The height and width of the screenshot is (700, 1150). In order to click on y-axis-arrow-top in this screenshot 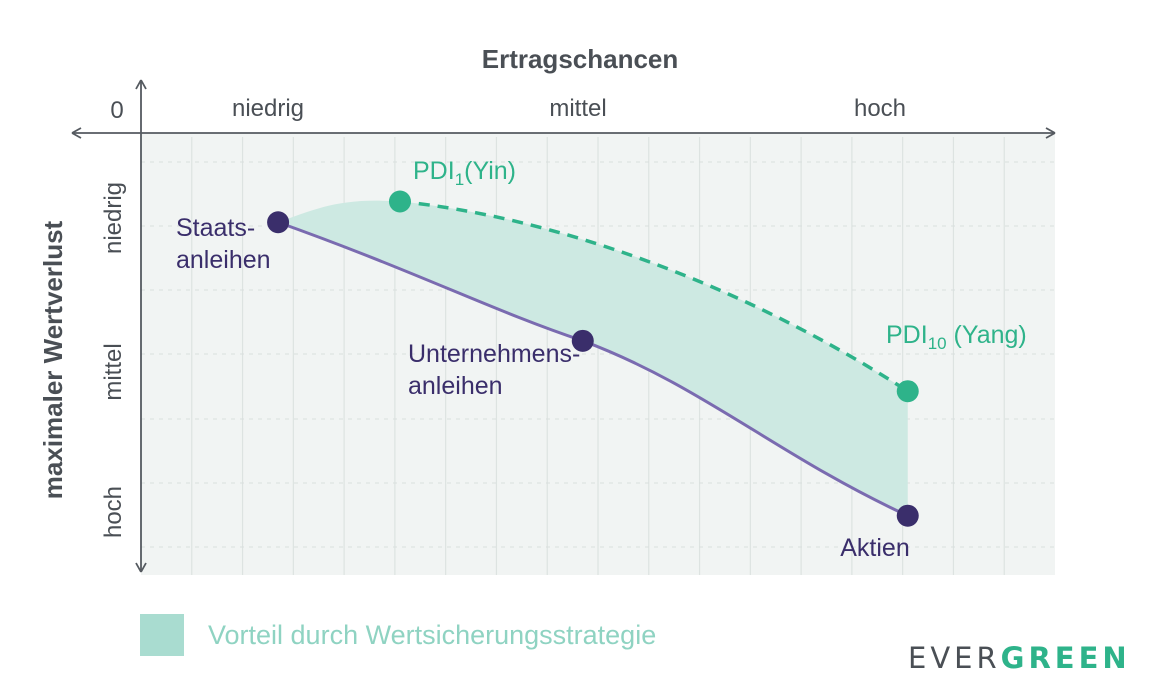, I will do `click(141, 84)`.